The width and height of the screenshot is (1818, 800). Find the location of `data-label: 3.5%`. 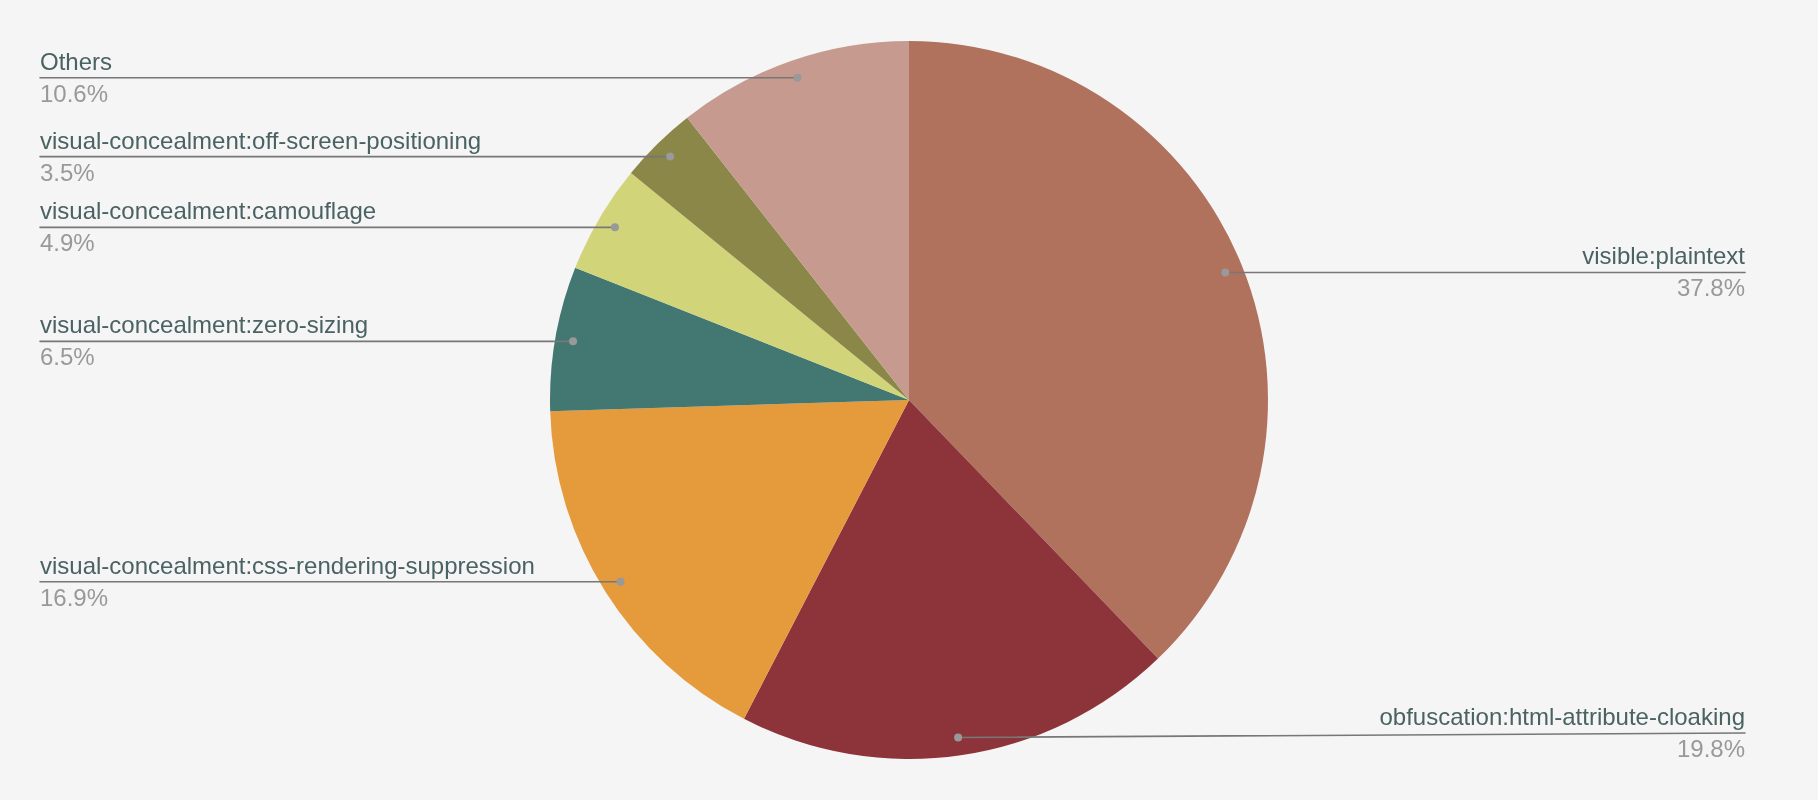

data-label: 3.5% is located at coordinates (67, 172).